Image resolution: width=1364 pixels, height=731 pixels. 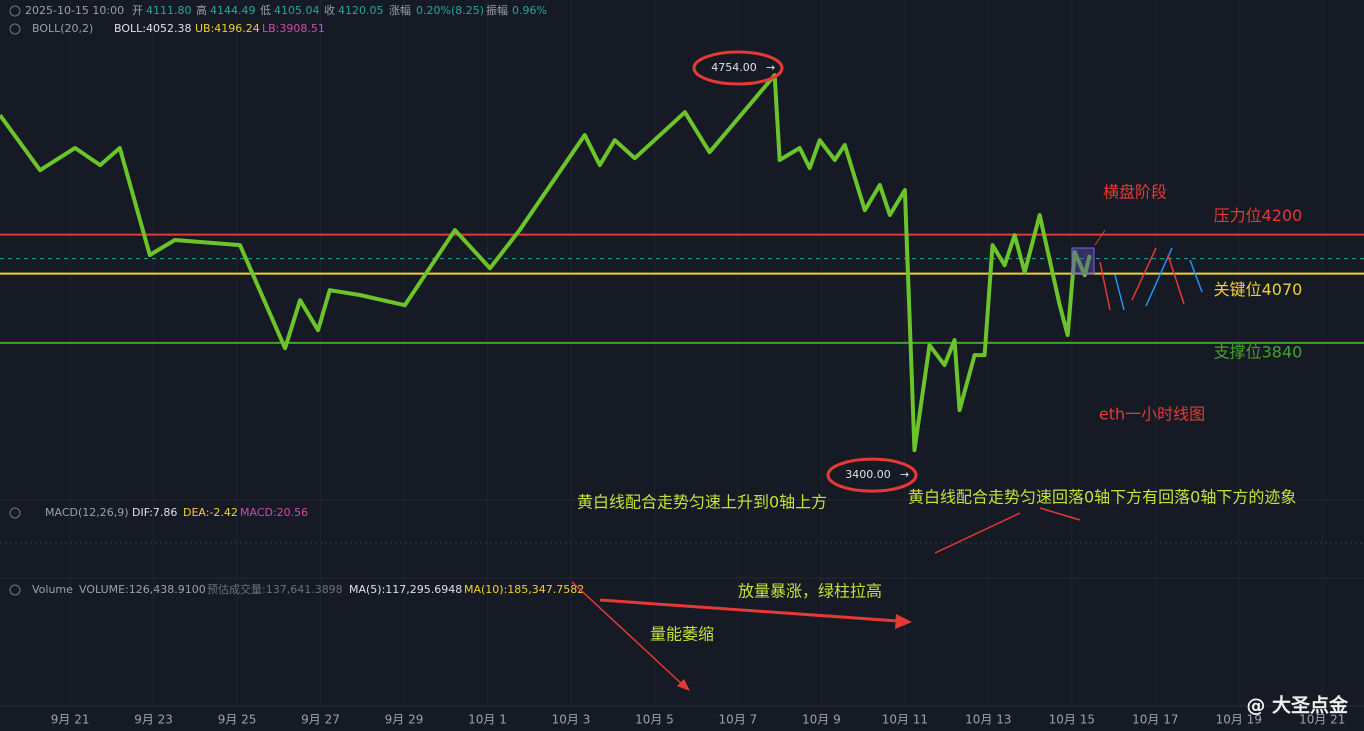 What do you see at coordinates (361, 10) in the screenshot?
I see `value: 4120.05` at bounding box center [361, 10].